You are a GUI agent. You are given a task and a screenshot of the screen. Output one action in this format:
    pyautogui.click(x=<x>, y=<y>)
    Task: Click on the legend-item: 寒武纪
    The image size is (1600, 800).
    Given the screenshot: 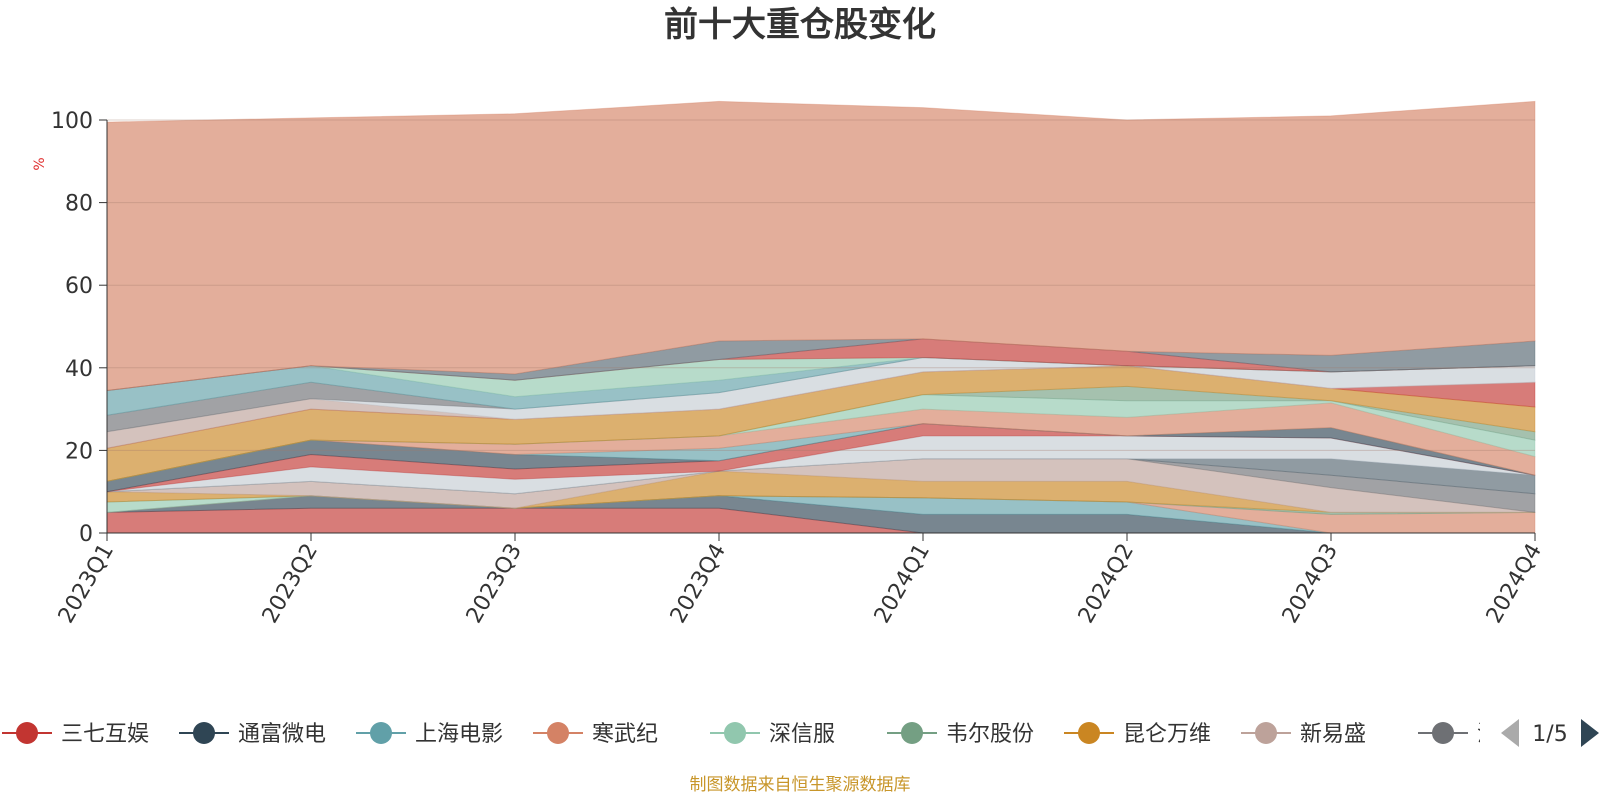 What is the action you would take?
    pyautogui.click(x=595, y=734)
    